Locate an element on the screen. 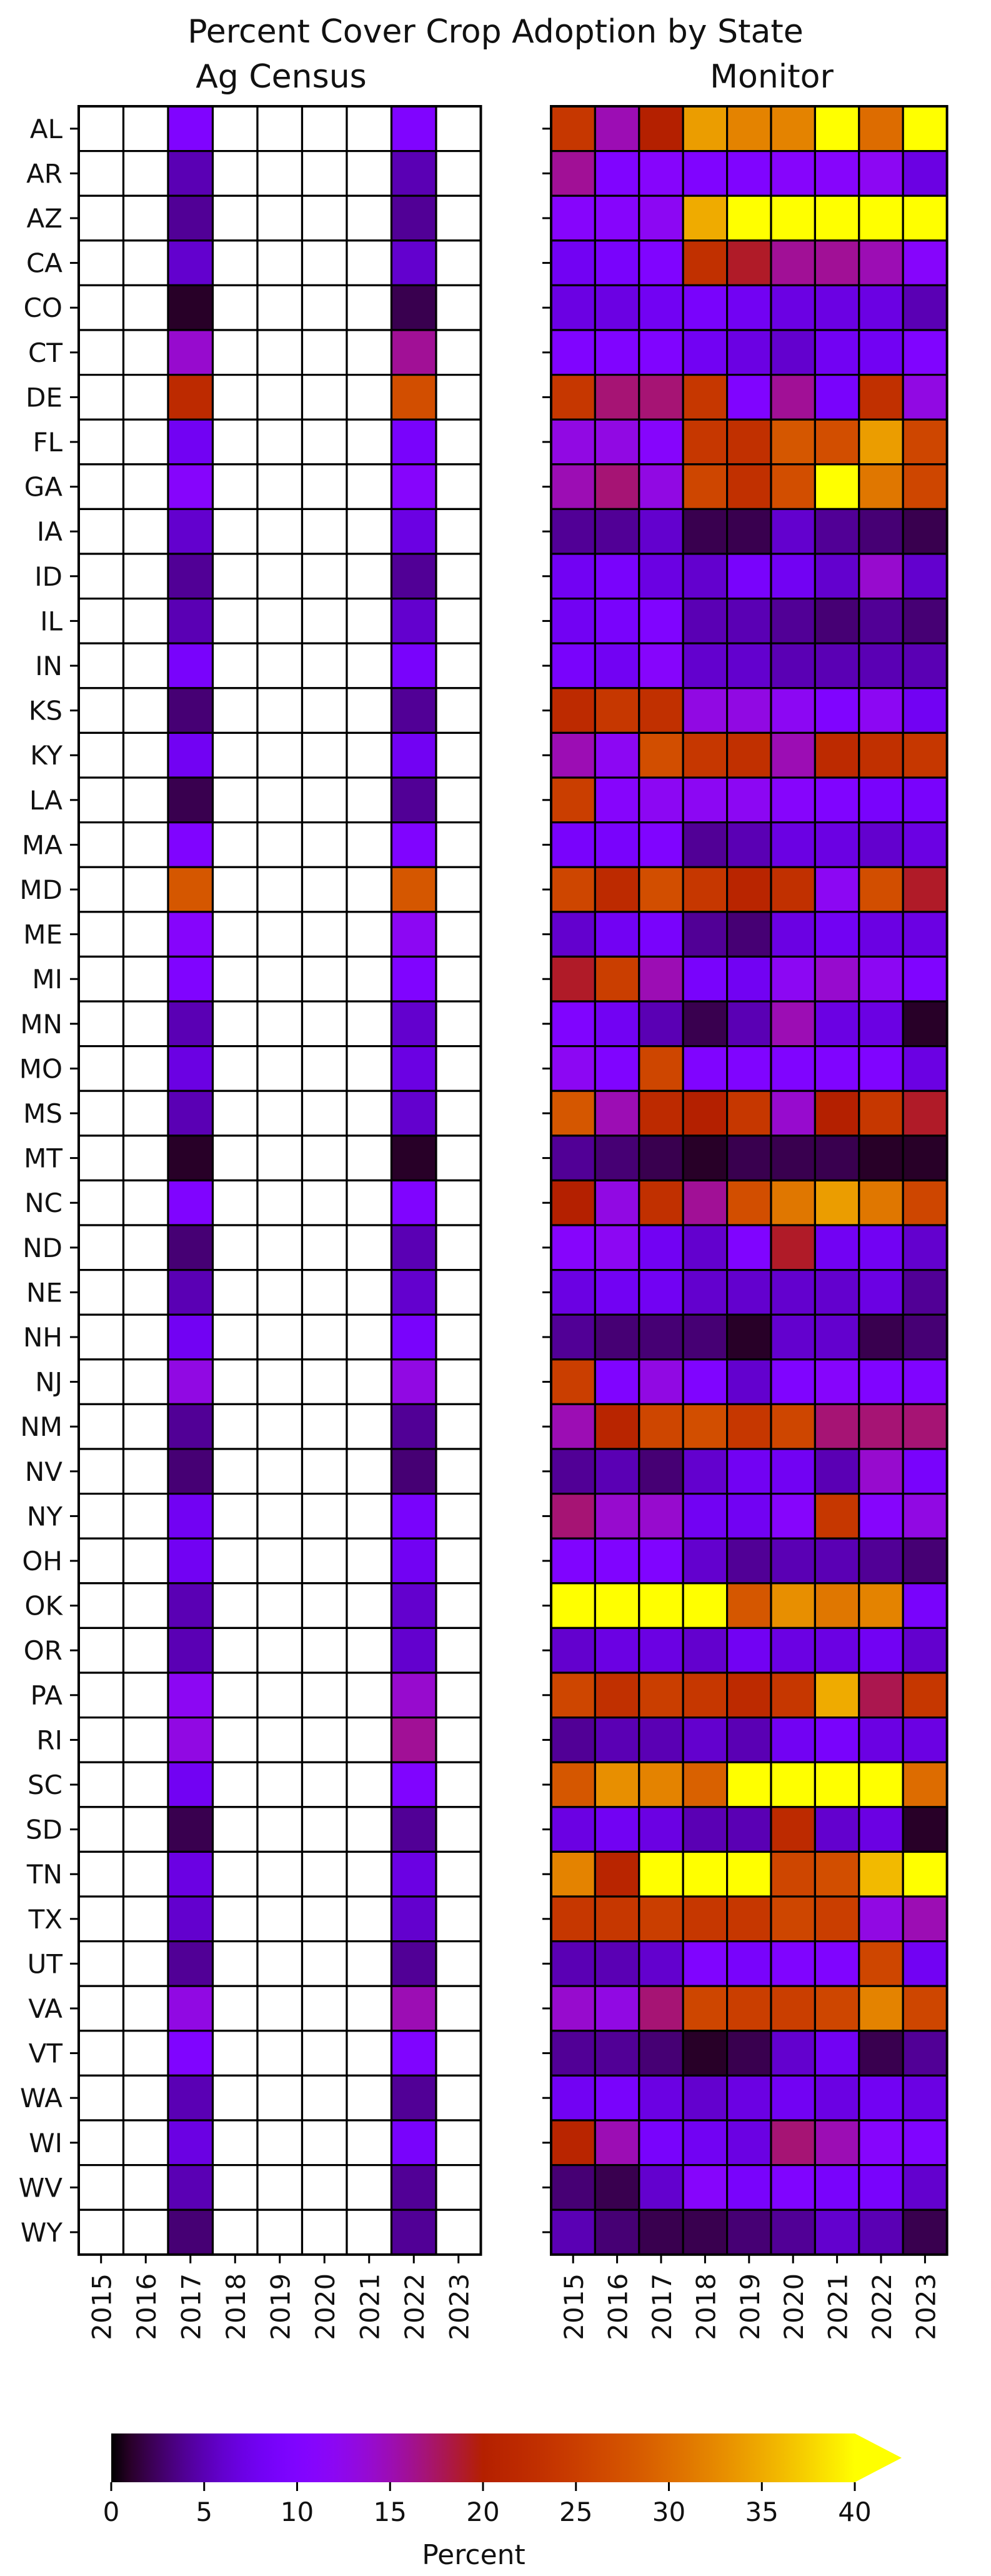  ytick-label-ar: AR is located at coordinates (44, 173).